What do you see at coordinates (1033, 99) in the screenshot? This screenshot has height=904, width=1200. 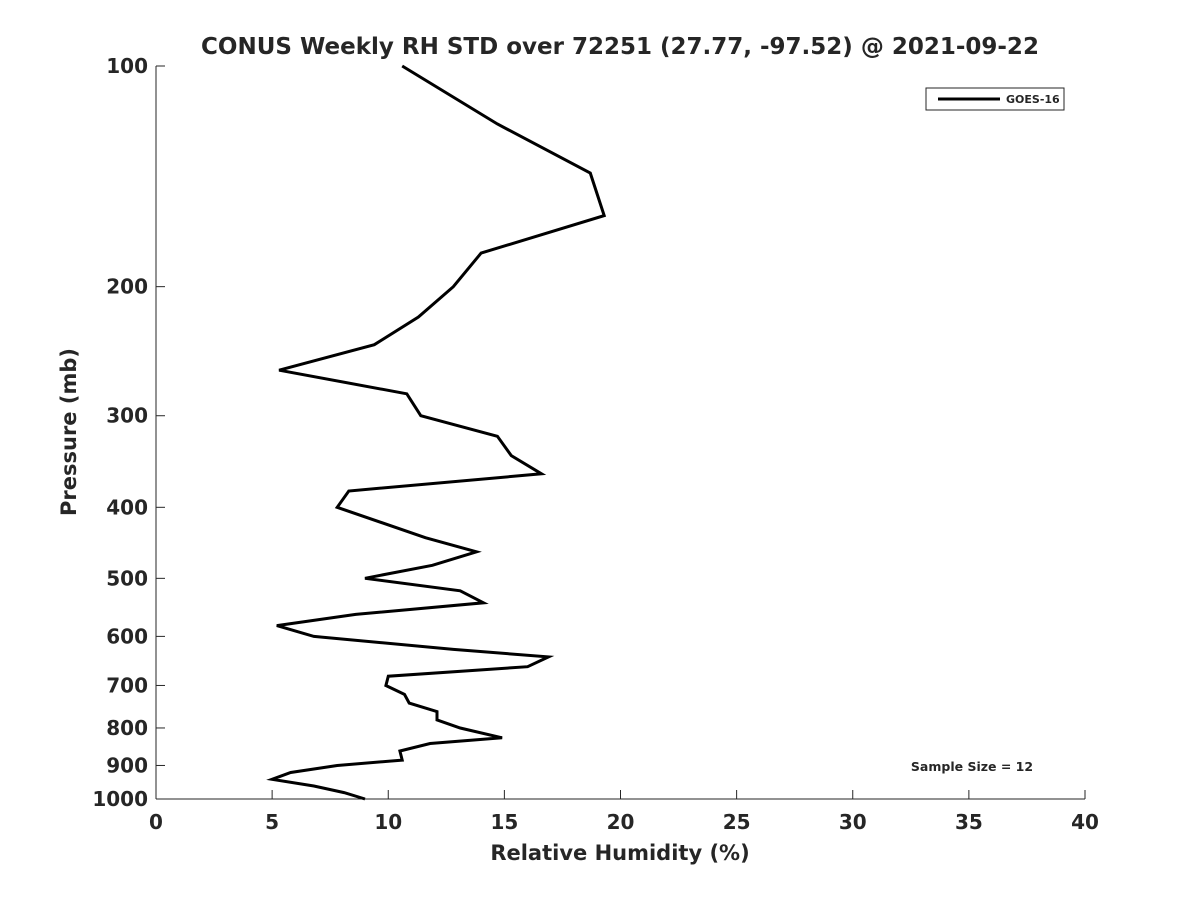 I see `legend-label-goes-16: GOES-16` at bounding box center [1033, 99].